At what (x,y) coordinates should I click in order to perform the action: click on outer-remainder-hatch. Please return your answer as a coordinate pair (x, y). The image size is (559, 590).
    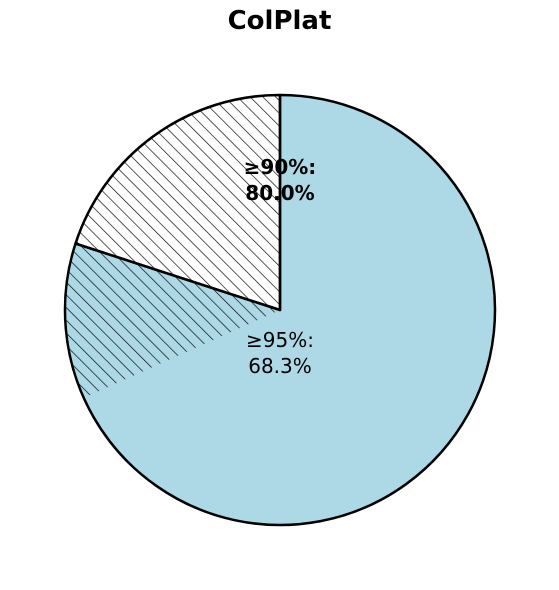
    Looking at the image, I should click on (177, 202).